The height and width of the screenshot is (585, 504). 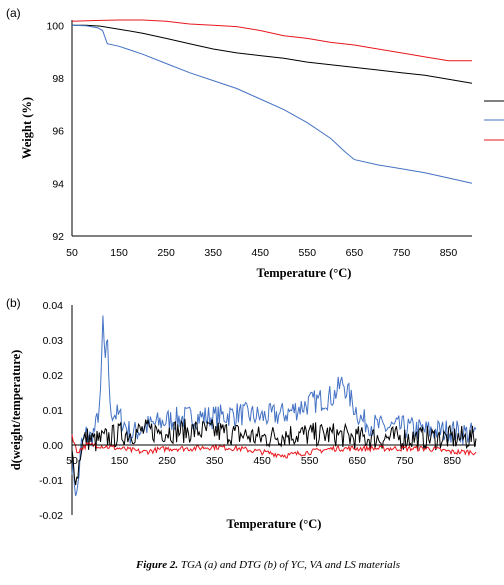 What do you see at coordinates (53, 306) in the screenshot?
I see `panel-b-y-tick-0-04: 0.04` at bounding box center [53, 306].